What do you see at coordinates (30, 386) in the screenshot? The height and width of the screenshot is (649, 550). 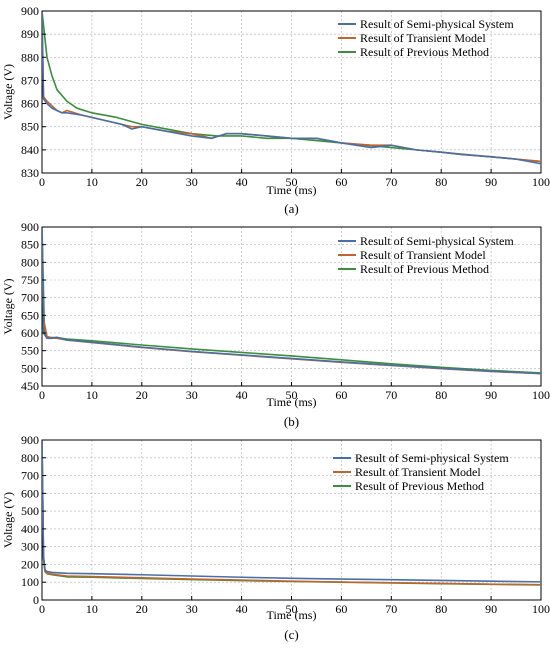 I see `y-tick-label: 450` at bounding box center [30, 386].